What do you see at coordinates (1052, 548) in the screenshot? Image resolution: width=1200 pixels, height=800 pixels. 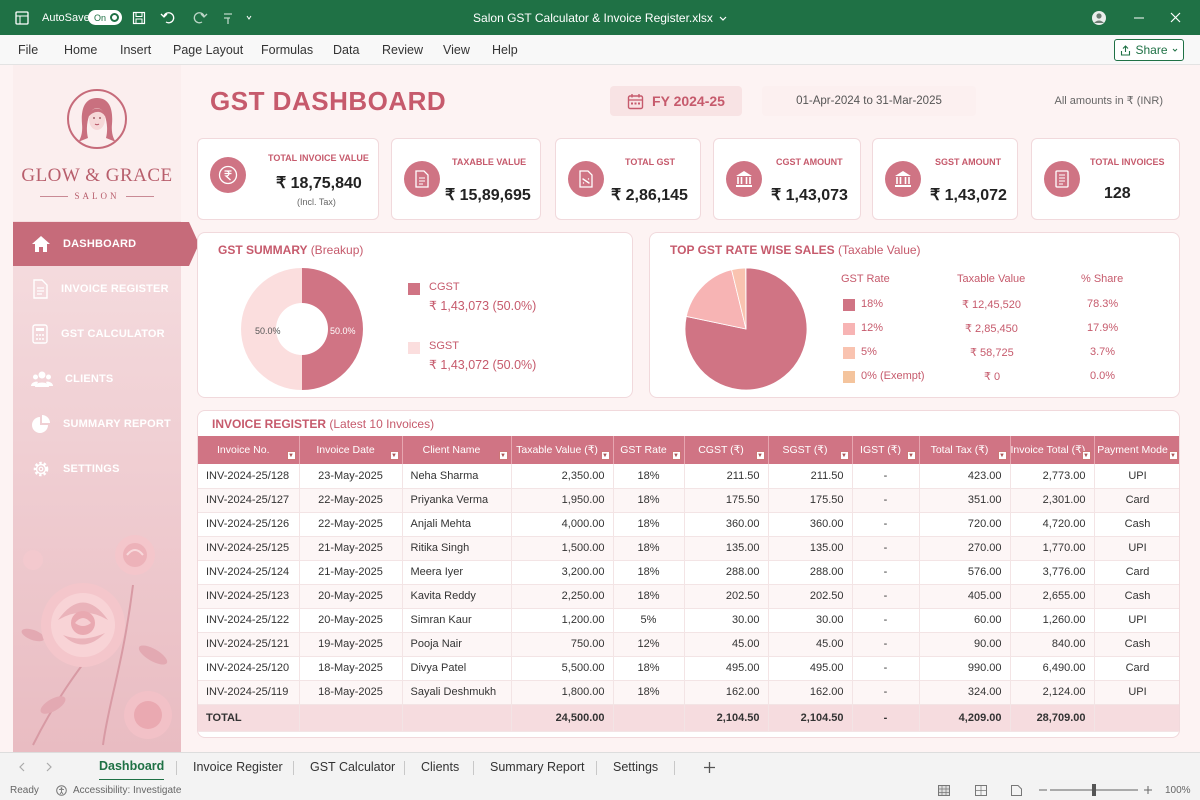 I see `cell-invoice-total: 1,770.00` at bounding box center [1052, 548].